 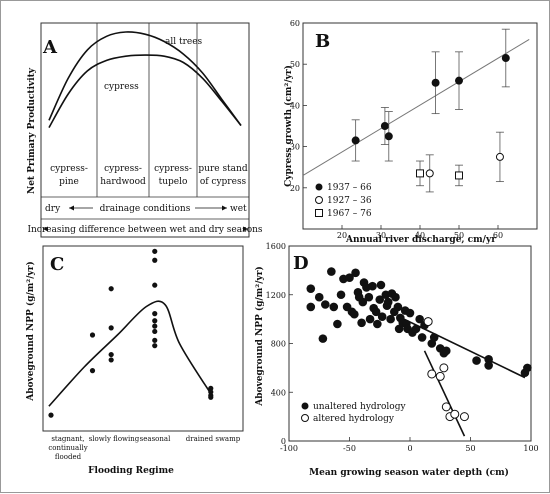 What do you see at coordinates (238, 209) in the screenshot?
I see `drainage-wet-label: wet` at bounding box center [238, 209].